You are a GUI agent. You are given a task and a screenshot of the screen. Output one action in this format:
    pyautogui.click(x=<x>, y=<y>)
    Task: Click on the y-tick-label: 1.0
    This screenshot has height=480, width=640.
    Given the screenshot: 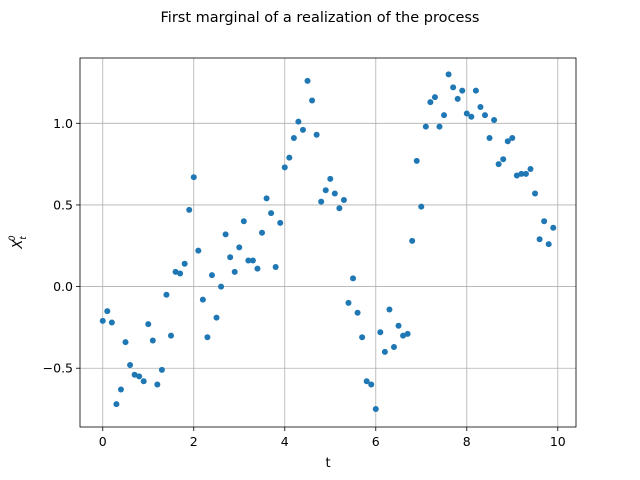 What is the action you would take?
    pyautogui.click(x=63, y=123)
    